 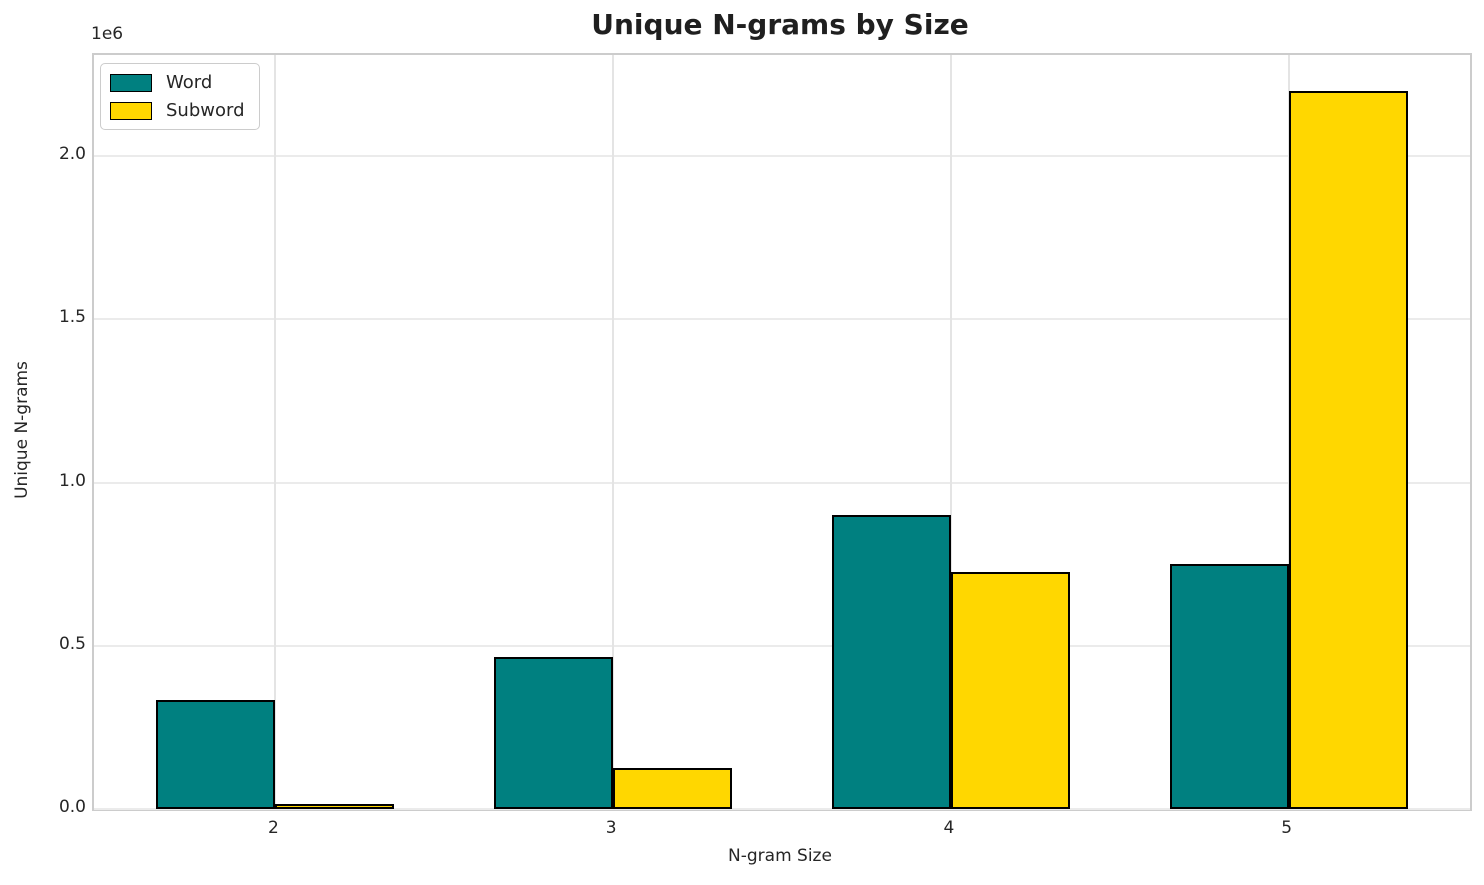 What do you see at coordinates (131, 110) in the screenshot?
I see `legend-swatch-subword` at bounding box center [131, 110].